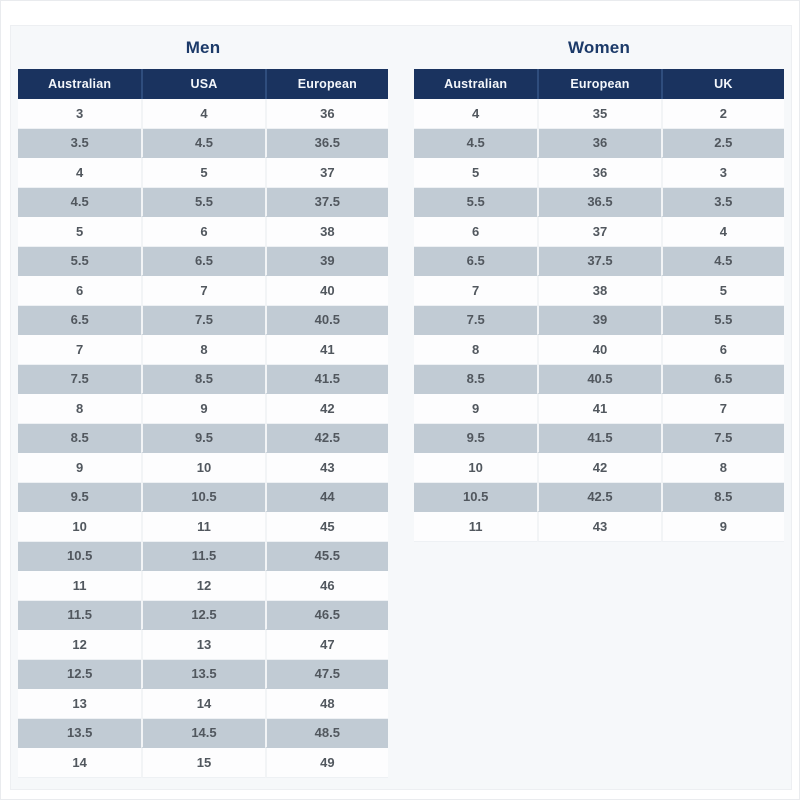 This screenshot has width=800, height=800. Describe the element at coordinates (599, 143) in the screenshot. I see `table-row: 4.5 36 2.5` at that location.